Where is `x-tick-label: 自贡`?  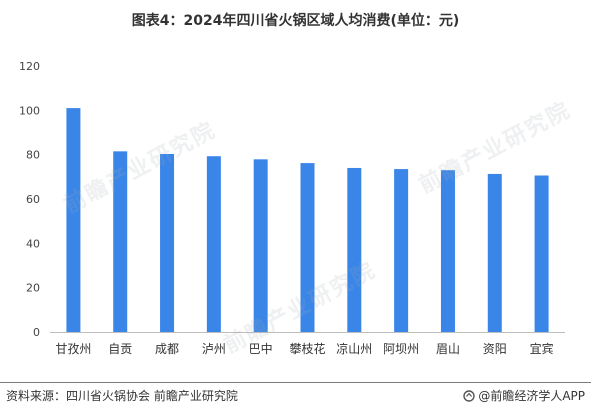 x-tick-label: 自贡 is located at coordinates (120, 349).